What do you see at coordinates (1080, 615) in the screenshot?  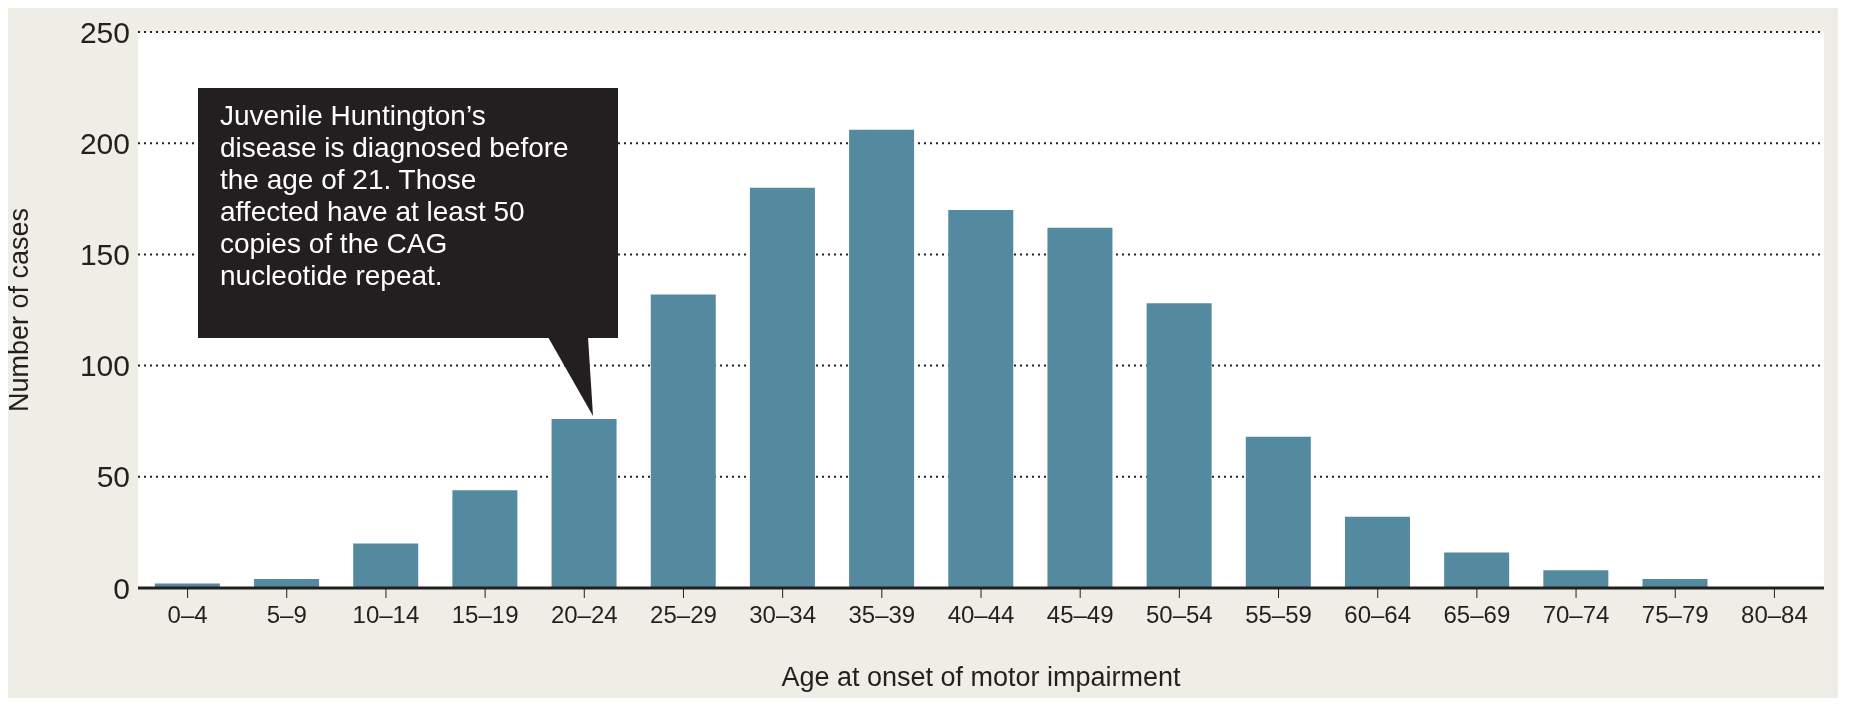 I see `x-tick-label: 45–49` at bounding box center [1080, 615].